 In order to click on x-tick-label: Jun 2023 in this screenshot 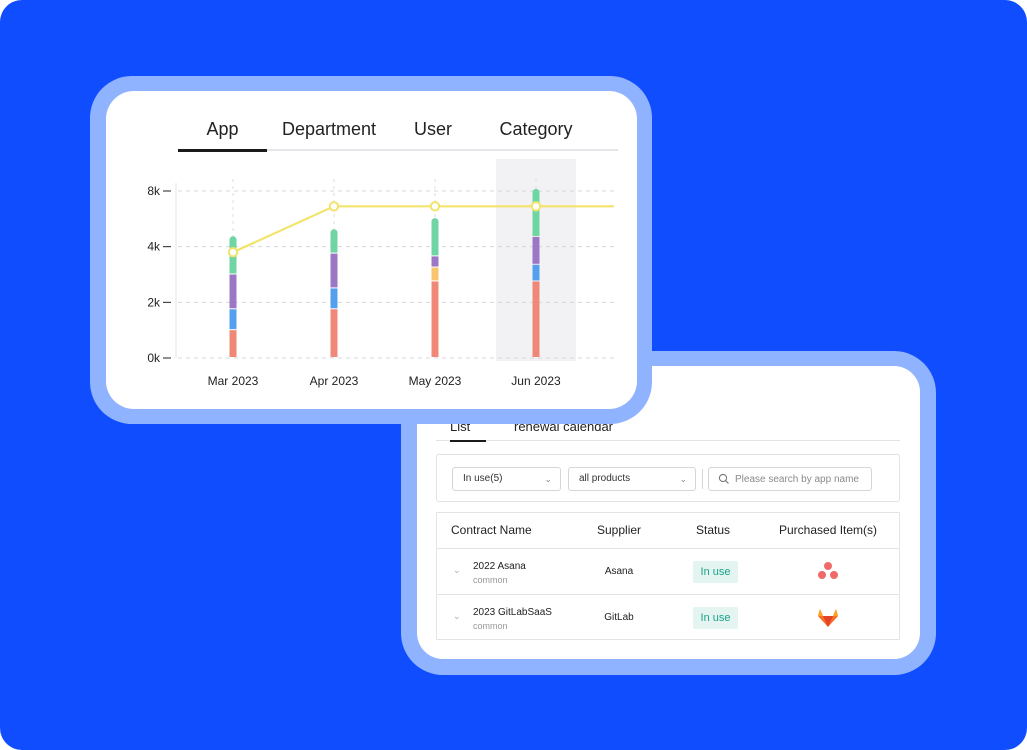, I will do `click(536, 381)`.